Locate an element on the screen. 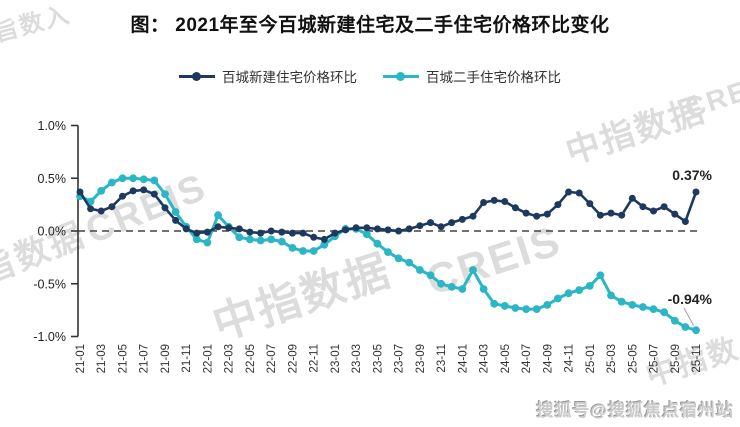  page-title: 图： 2021年至今百城新建住宅及二手住宅价格环比变化 is located at coordinates (370, 25).